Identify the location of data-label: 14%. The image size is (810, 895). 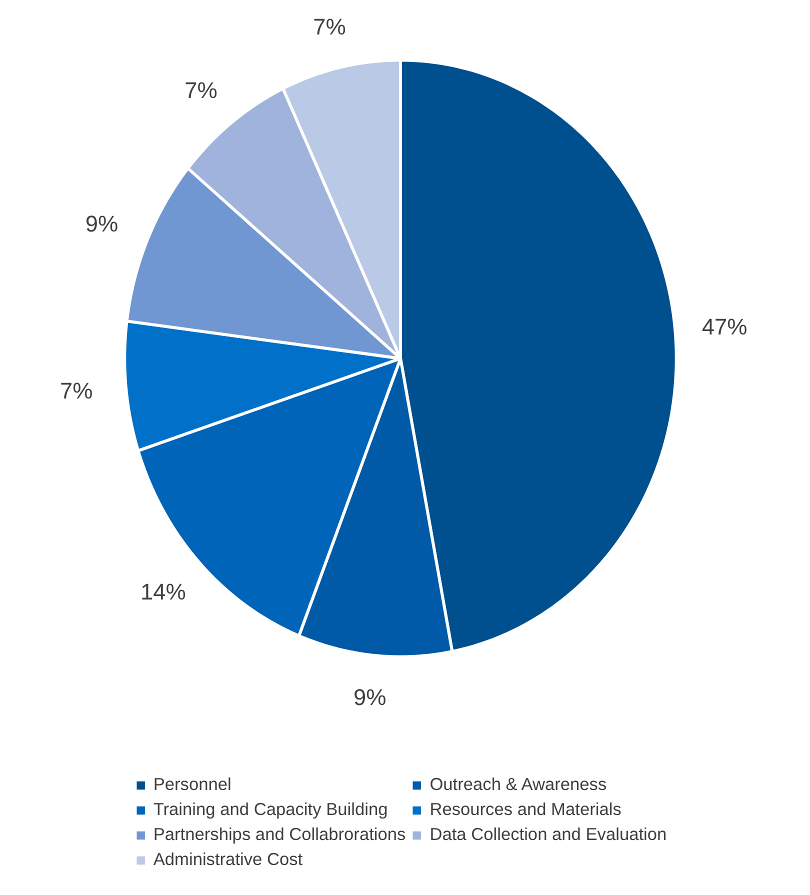
(163, 591).